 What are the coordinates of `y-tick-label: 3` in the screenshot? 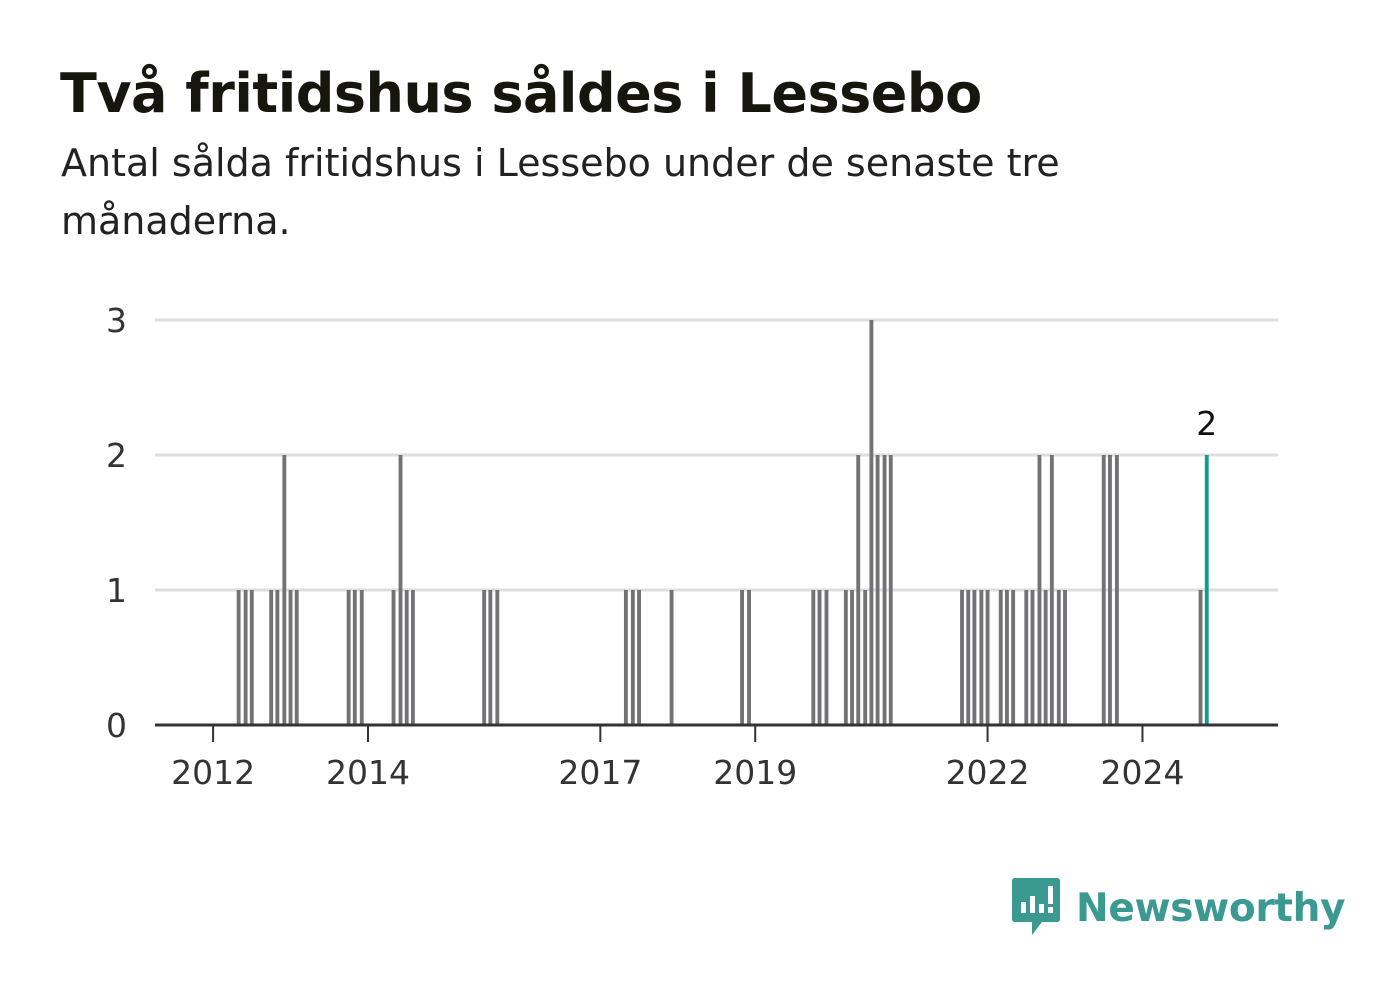 It's located at (116, 320).